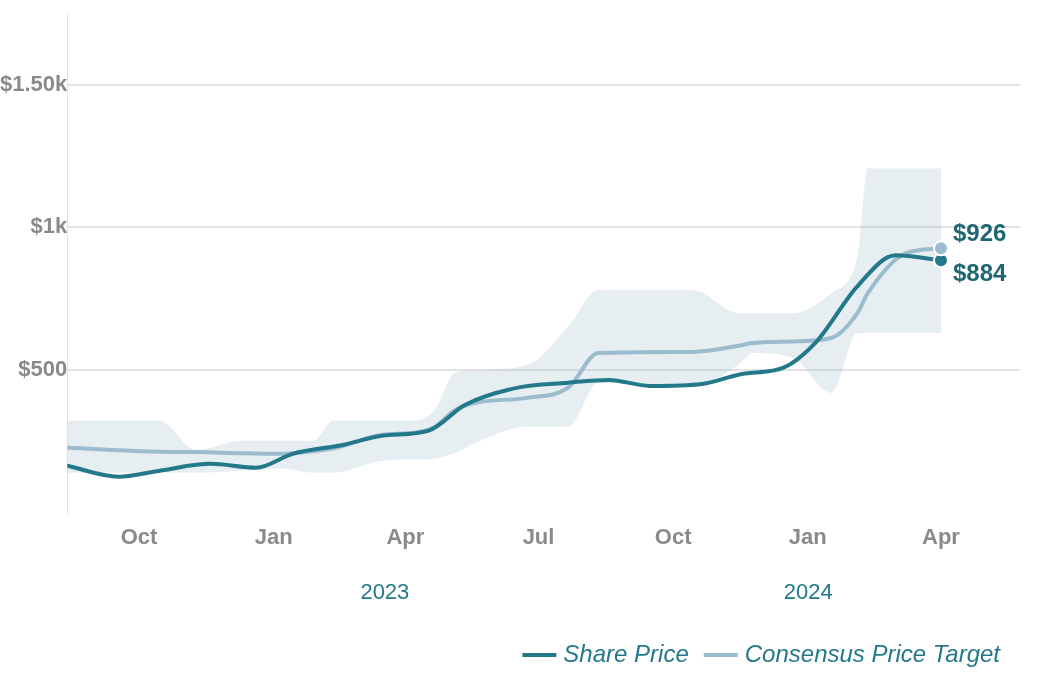  Describe the element at coordinates (980, 272) in the screenshot. I see `data-label: $884` at that location.